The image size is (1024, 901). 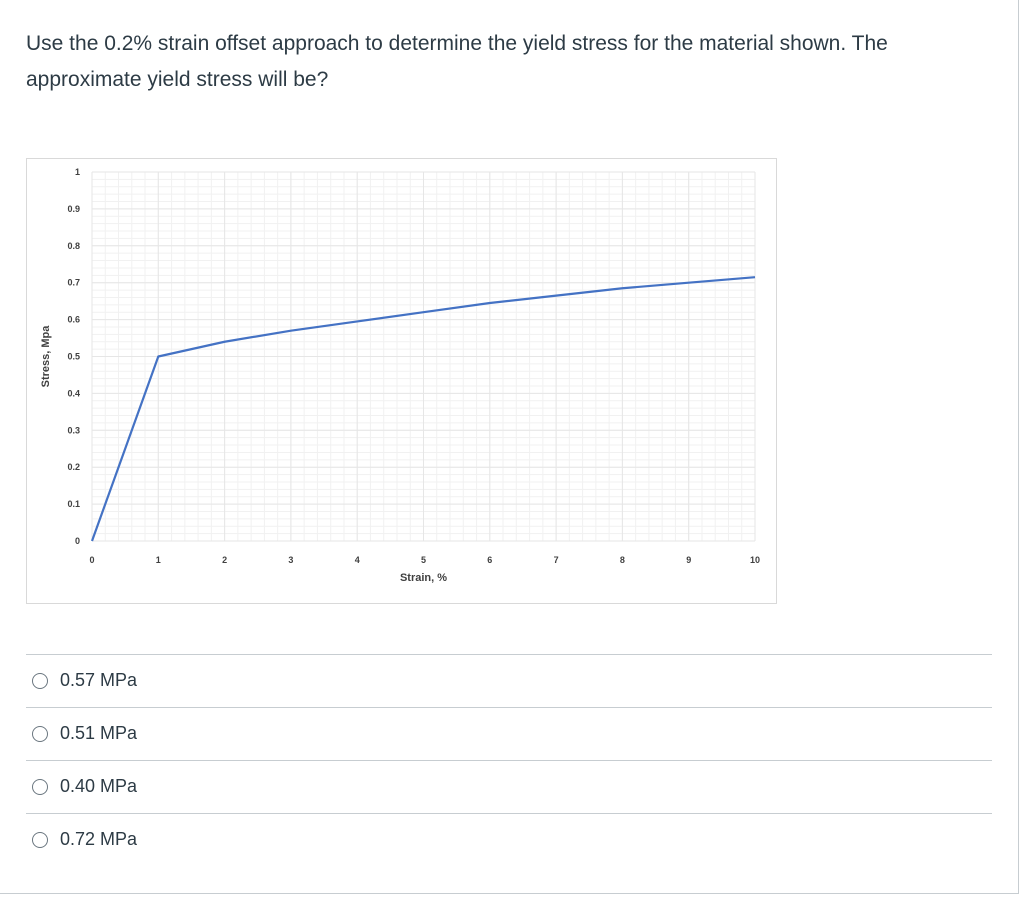 I want to click on y-tick-label: 0.9, so click(x=73, y=209).